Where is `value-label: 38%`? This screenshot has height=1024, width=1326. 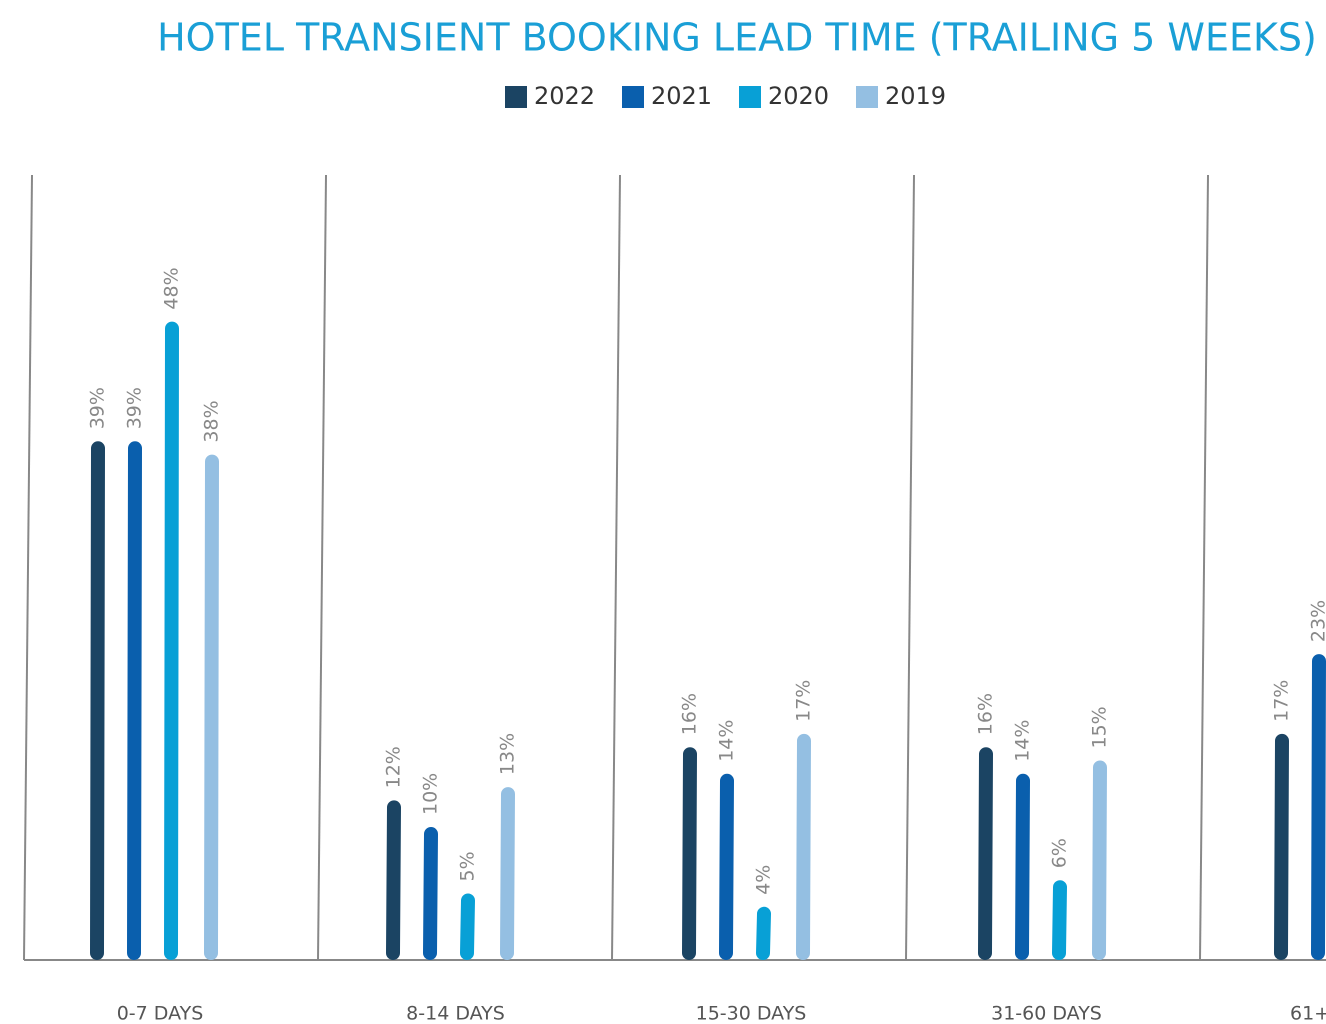 value-label: 38% is located at coordinates (212, 421).